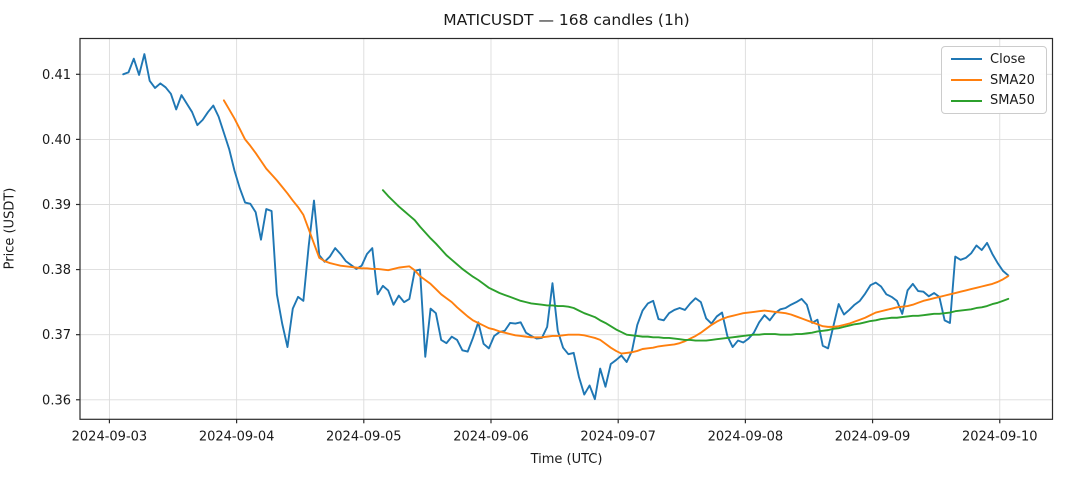 This screenshot has height=481, width=1068. I want to click on legend-label-sma20: SMA20, so click(1012, 80).